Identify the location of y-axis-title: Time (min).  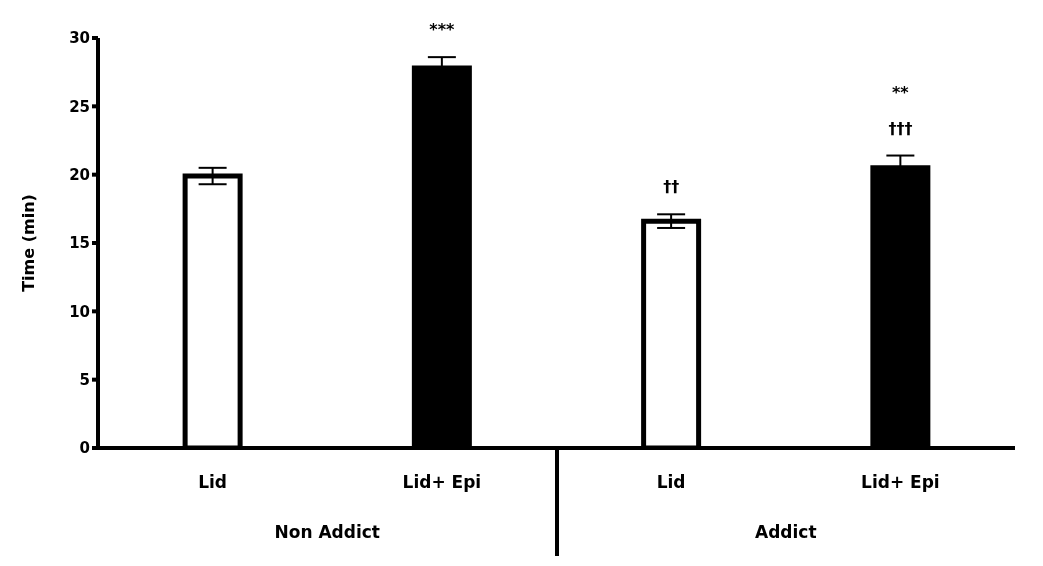
(28, 243).